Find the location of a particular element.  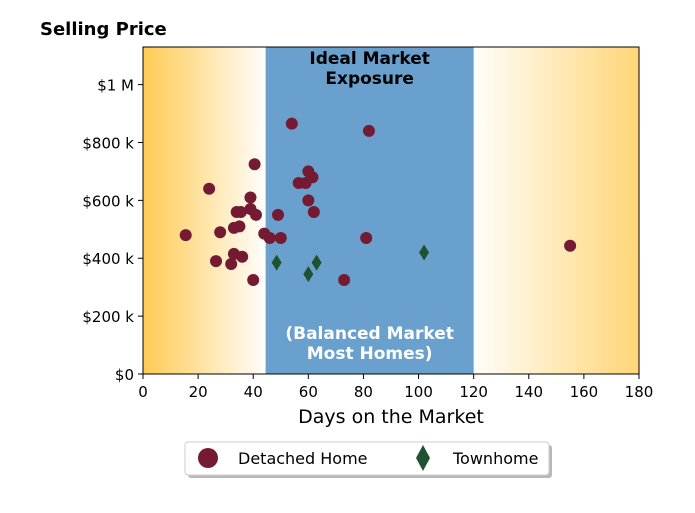

x-tick-label: 60 is located at coordinates (308, 392).